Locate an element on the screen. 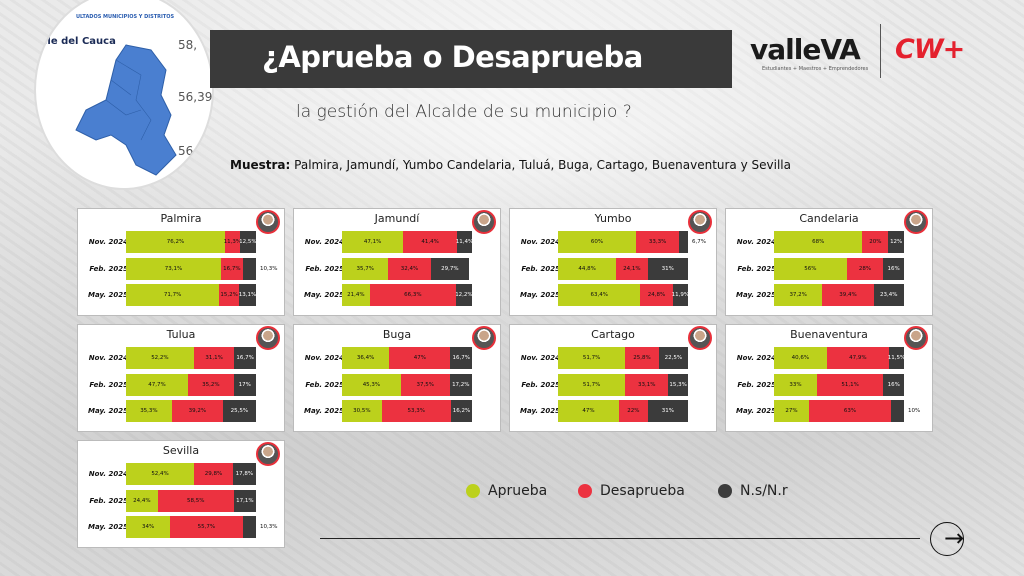 Image resolution: width=1024 pixels, height=576 pixels. divider-line is located at coordinates (620, 538).